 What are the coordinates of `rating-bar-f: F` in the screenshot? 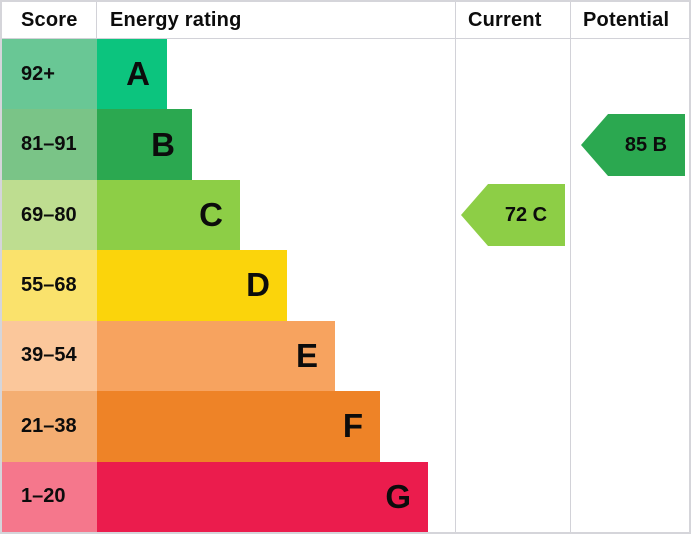 It's located at (238, 426).